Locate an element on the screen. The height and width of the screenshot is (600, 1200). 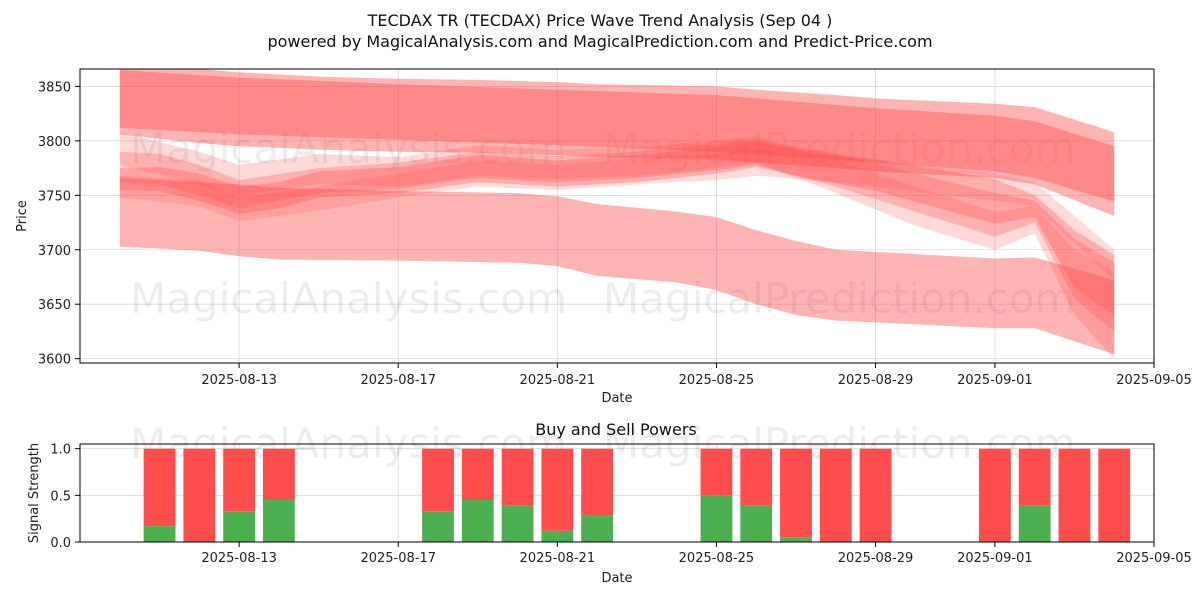
price-y-ticks: 3600 3650 3700 3750 3800 3850 is located at coordinates (59, 224).